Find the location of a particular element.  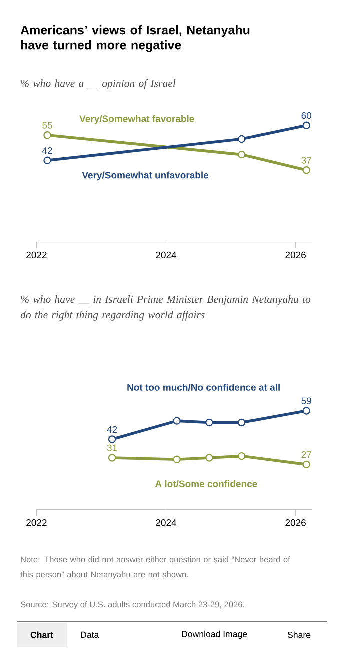

series-label: Very/Somewhat favorable is located at coordinates (137, 119).